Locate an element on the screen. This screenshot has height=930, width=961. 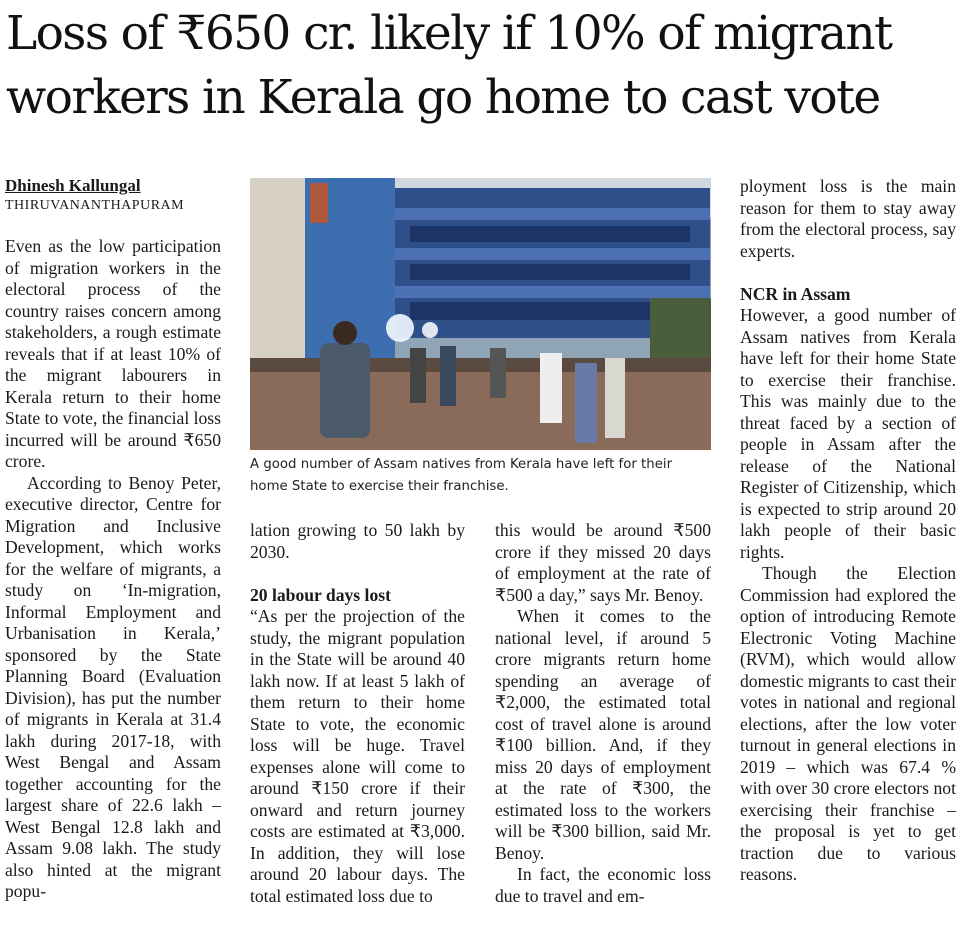
subheading: NCR in Assam is located at coordinates (795, 293).